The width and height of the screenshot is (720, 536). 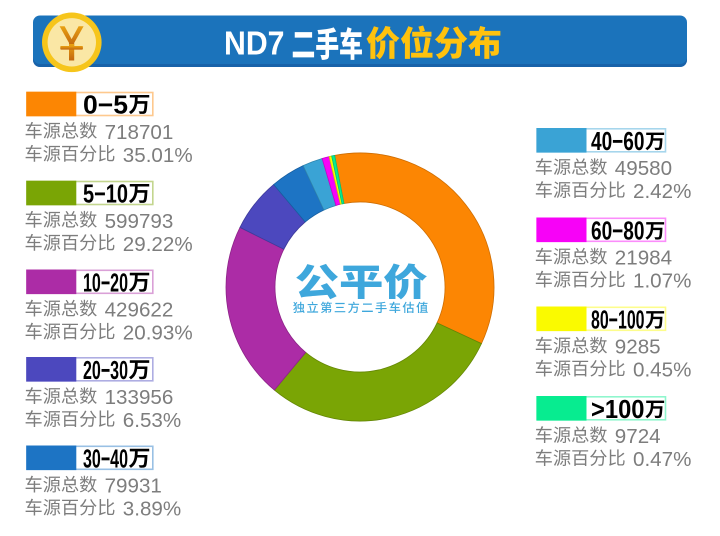 I want to click on svg-text: 133956, so click(x=139, y=397).